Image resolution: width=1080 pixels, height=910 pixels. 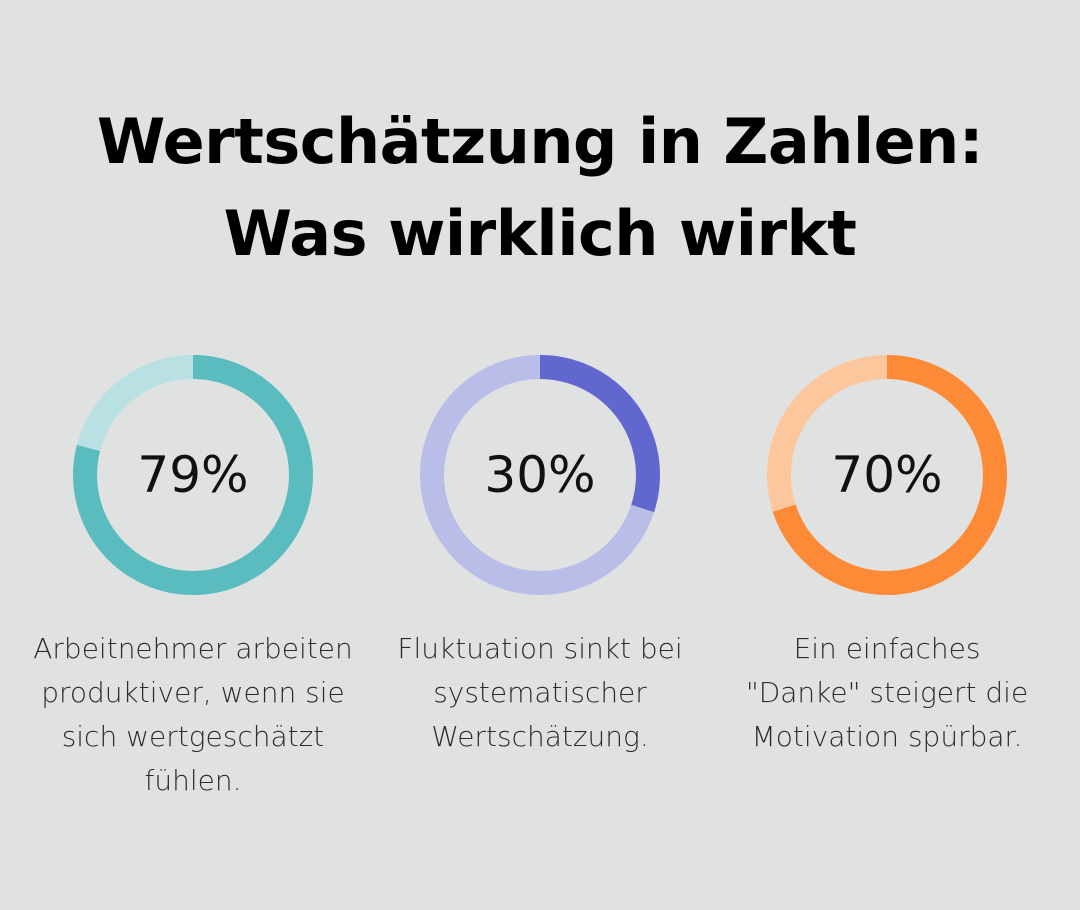 I want to click on donut-svg-turnover, so click(x=540, y=475).